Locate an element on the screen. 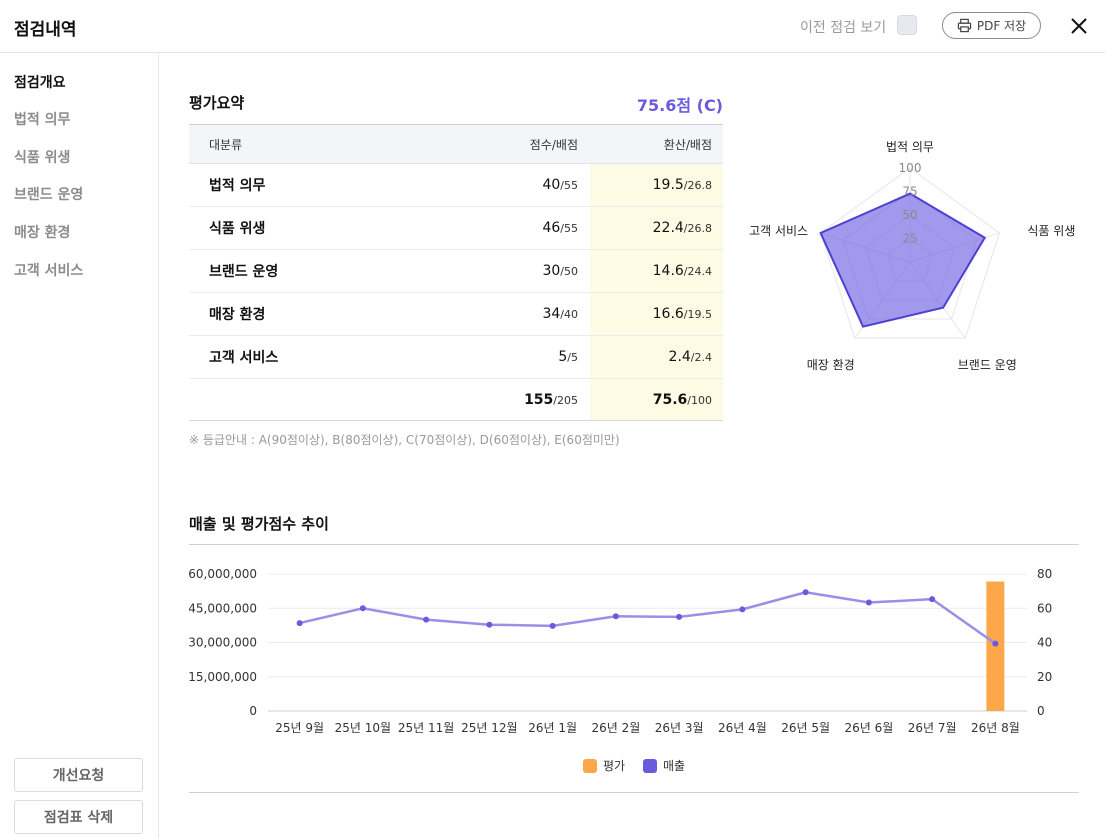 This screenshot has width=1105, height=838. sidebar-item-legal: 법적 의무 is located at coordinates (42, 120).